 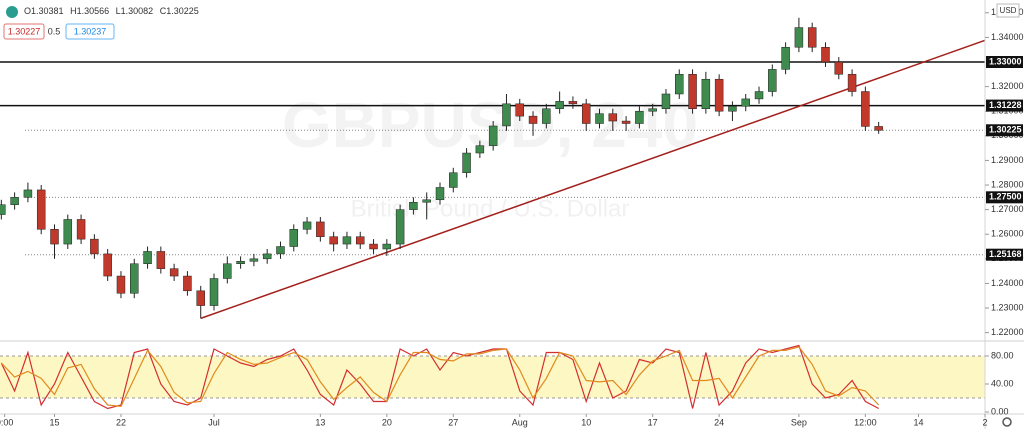 What do you see at coordinates (182, 11) in the screenshot?
I see `ohlc-value: 1.30225` at bounding box center [182, 11].